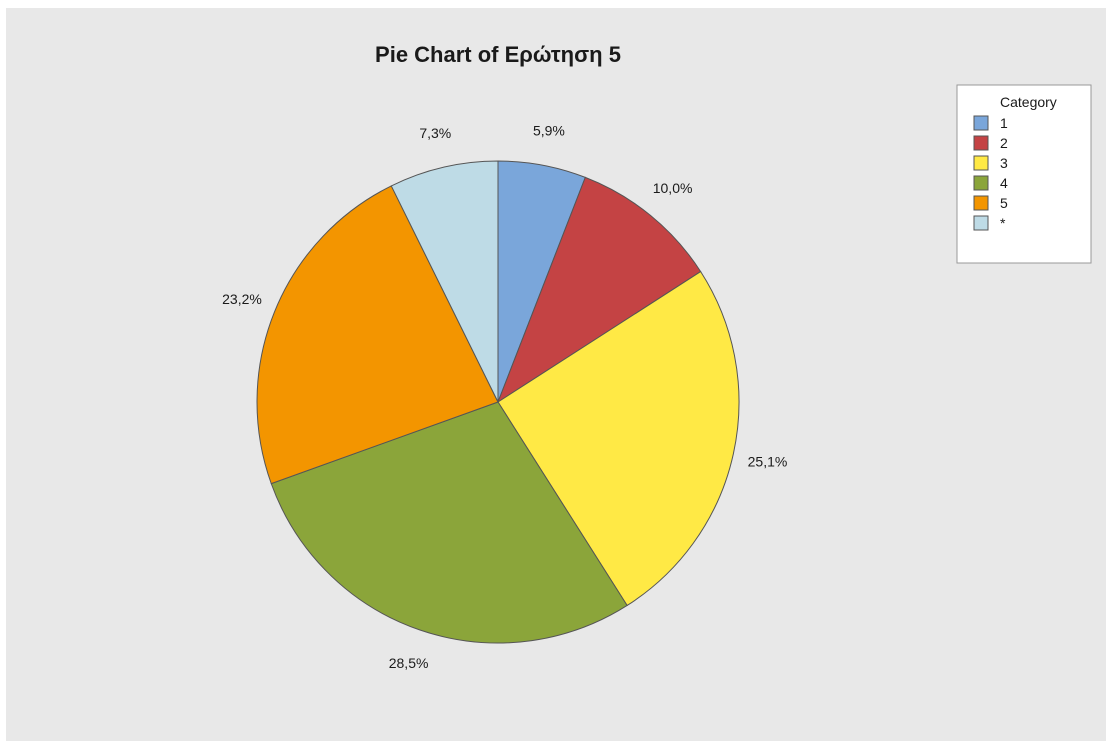 This screenshot has width=1110, height=741. What do you see at coordinates (549, 131) in the screenshot?
I see `slice-label-1: 5,9%` at bounding box center [549, 131].